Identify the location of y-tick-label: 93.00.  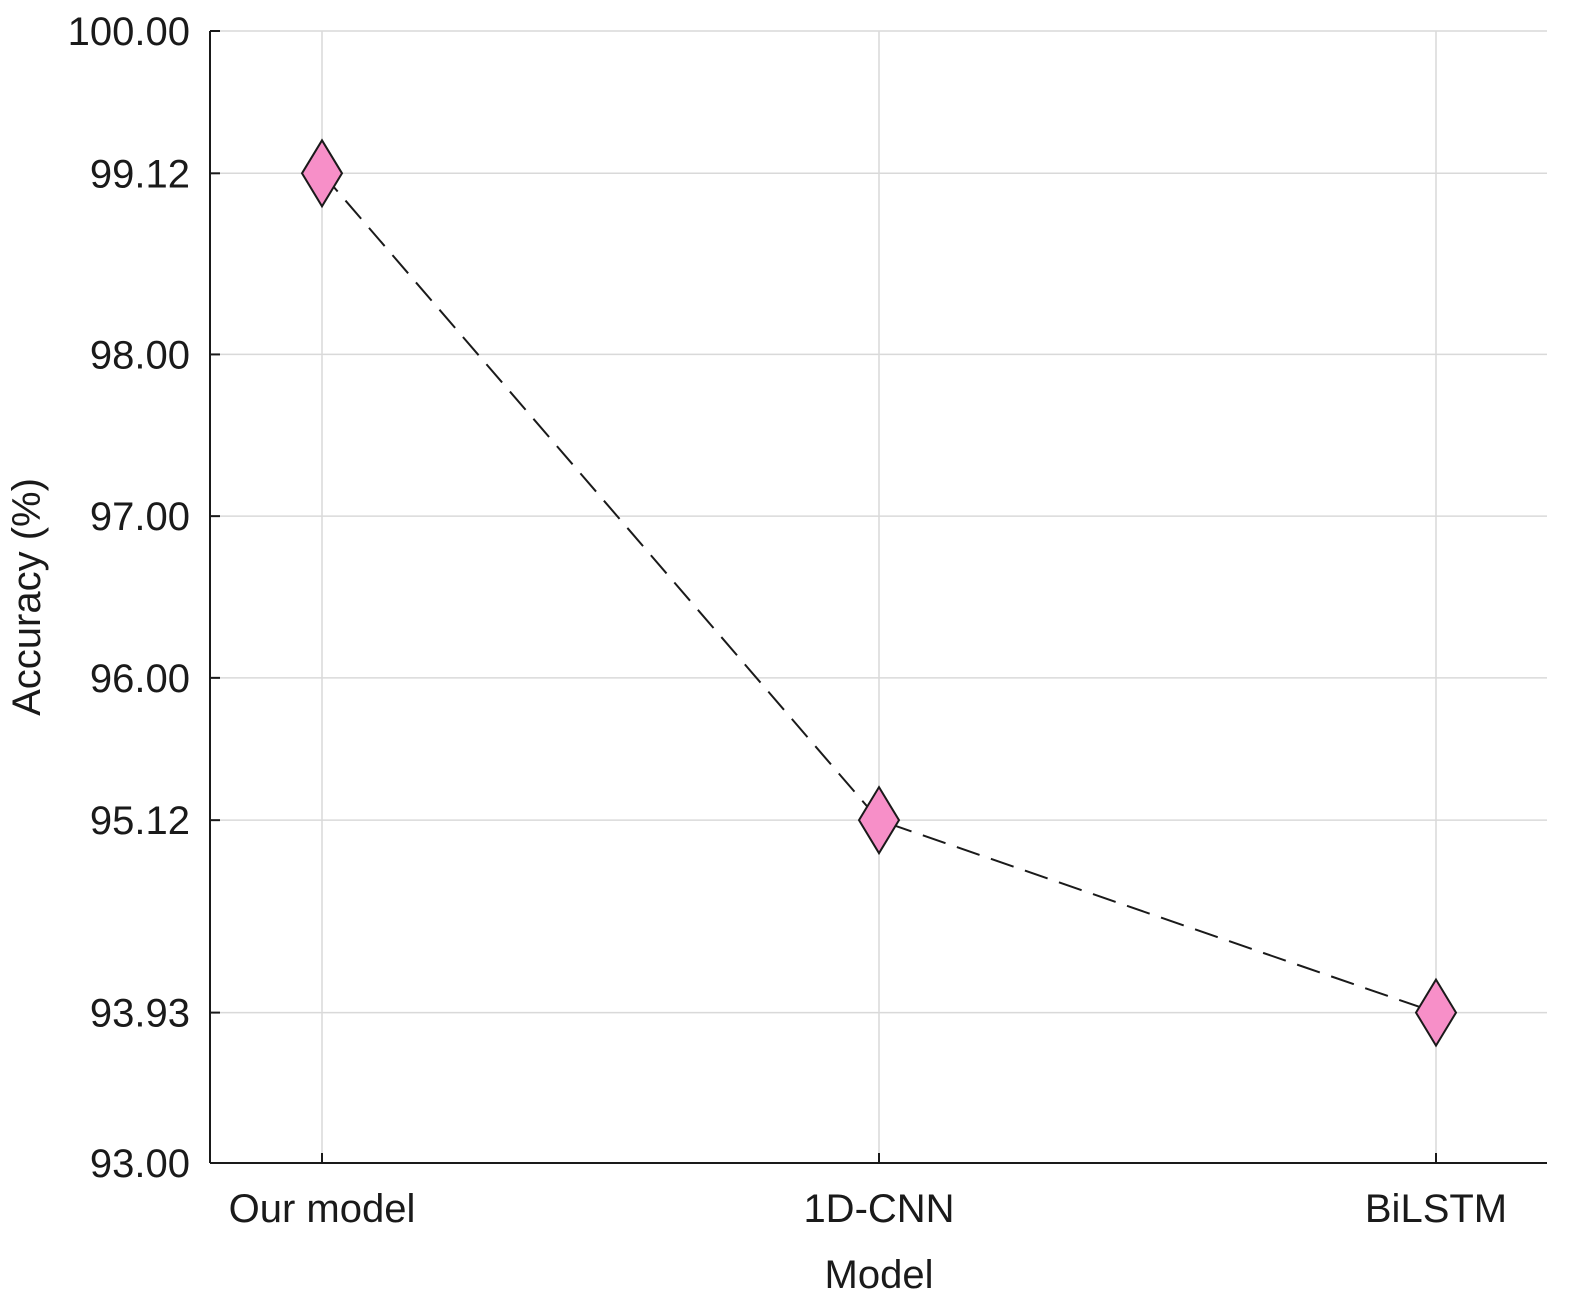
(140, 1164).